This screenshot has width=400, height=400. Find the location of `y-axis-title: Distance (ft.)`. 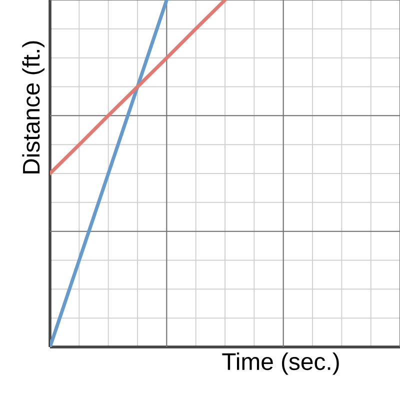

y-axis-title: Distance (ft.) is located at coordinates (33, 107).